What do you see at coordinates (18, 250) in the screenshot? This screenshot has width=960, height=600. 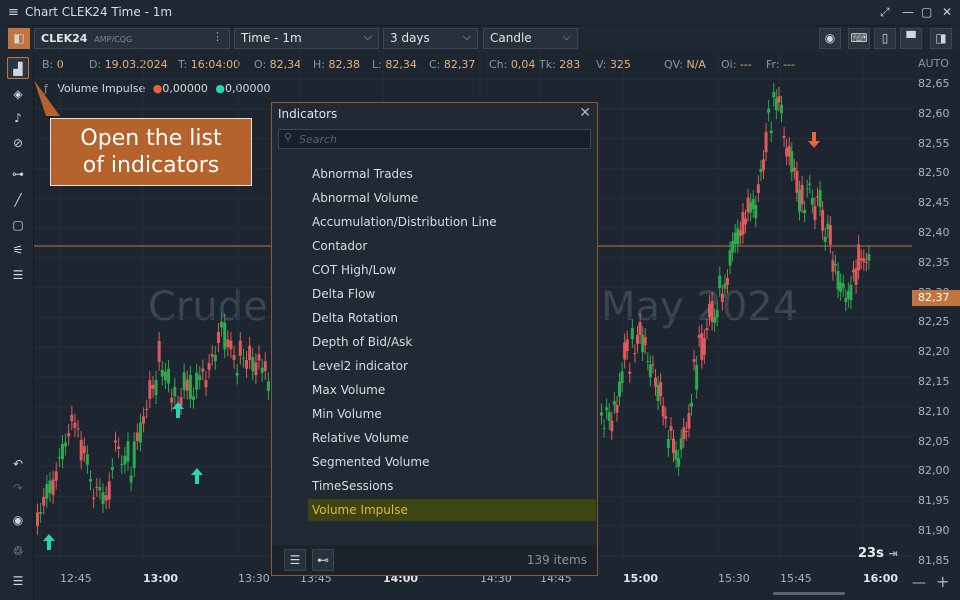 I see `fibonacci-icon: ⚟` at bounding box center [18, 250].